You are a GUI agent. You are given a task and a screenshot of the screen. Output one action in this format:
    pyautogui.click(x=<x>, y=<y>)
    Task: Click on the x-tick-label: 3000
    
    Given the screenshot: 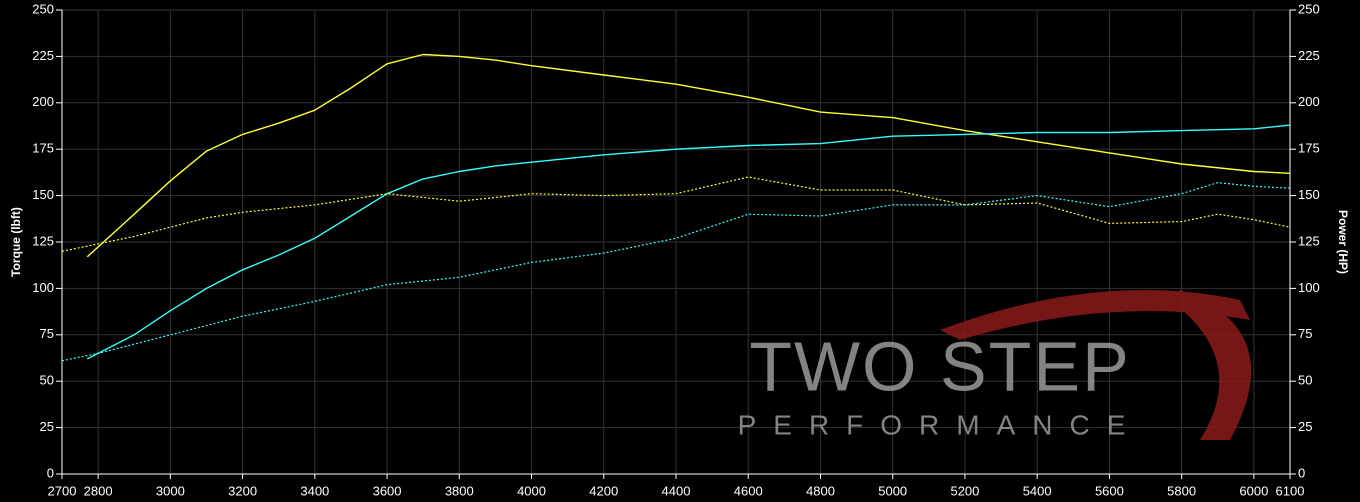 What is the action you would take?
    pyautogui.click(x=170, y=490)
    